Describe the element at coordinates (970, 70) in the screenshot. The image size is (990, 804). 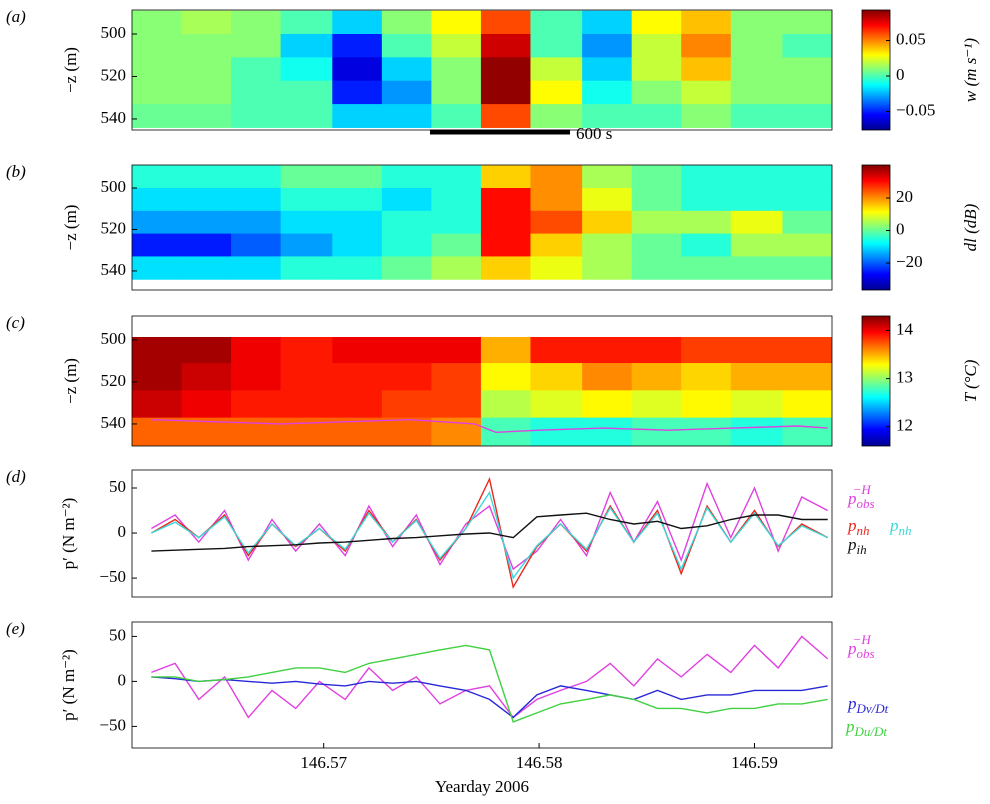
I see `colorbar-label: w (m s⁻¹)` at that location.